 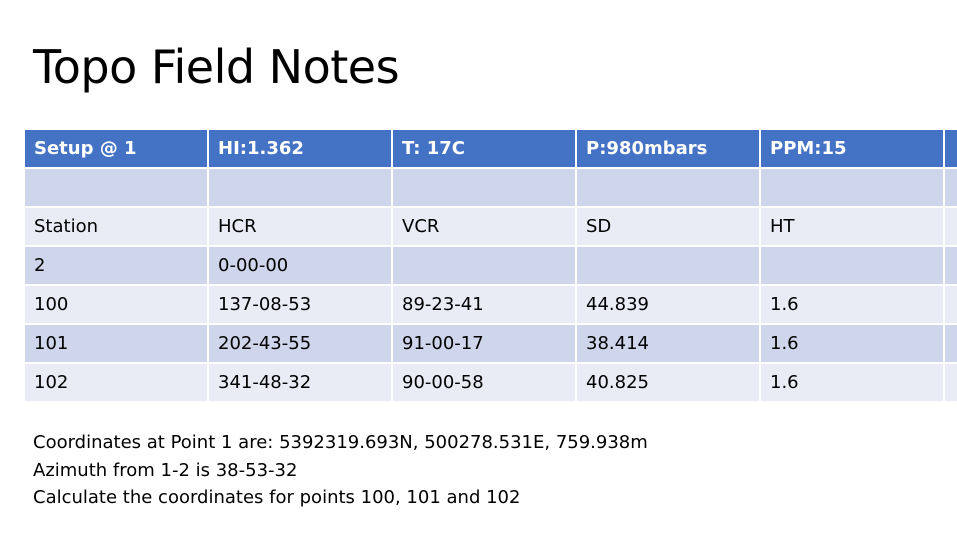 I want to click on table-cell: 44.839, so click(x=669, y=305).